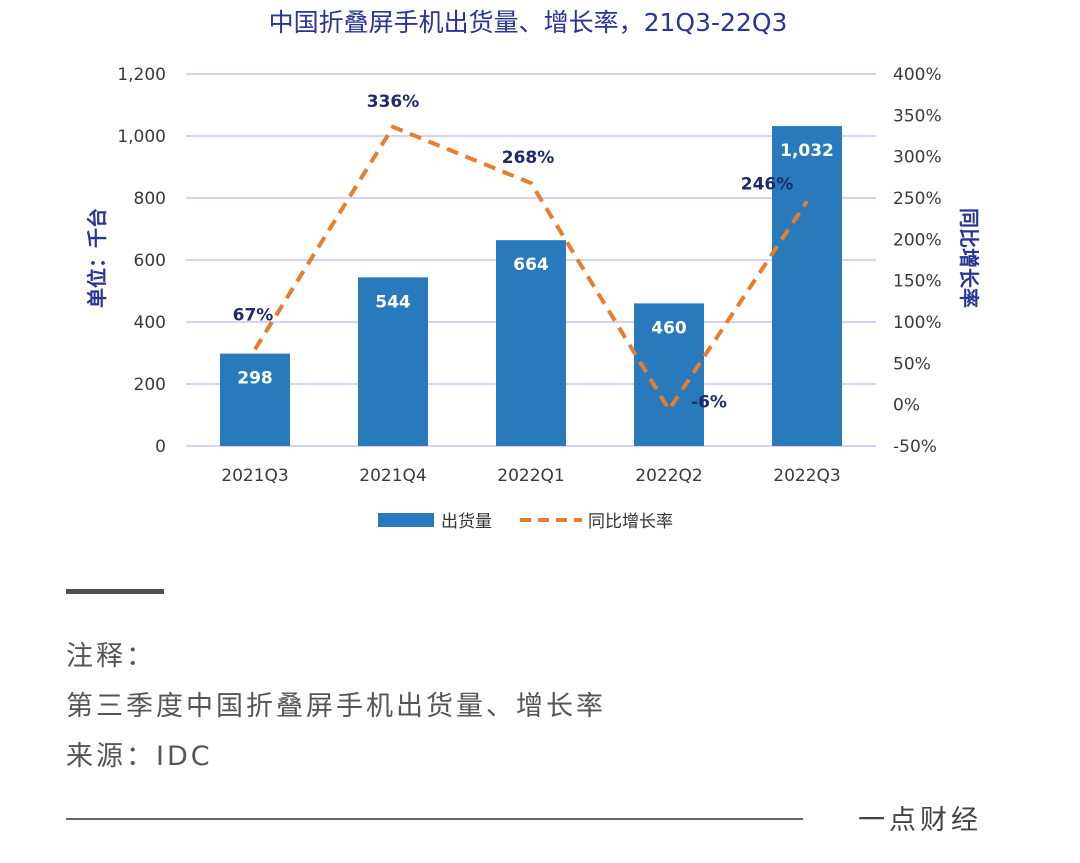 The image size is (1080, 863). I want to click on y-tick-label: 0, so click(160, 447).